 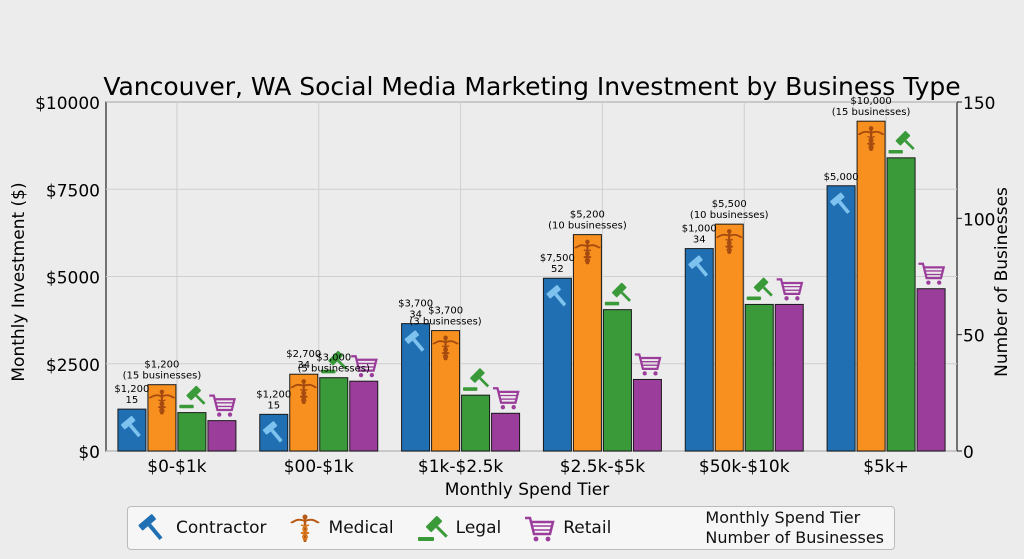 I want to click on legend: Contractor Medical Legal Retail, so click(x=511, y=528).